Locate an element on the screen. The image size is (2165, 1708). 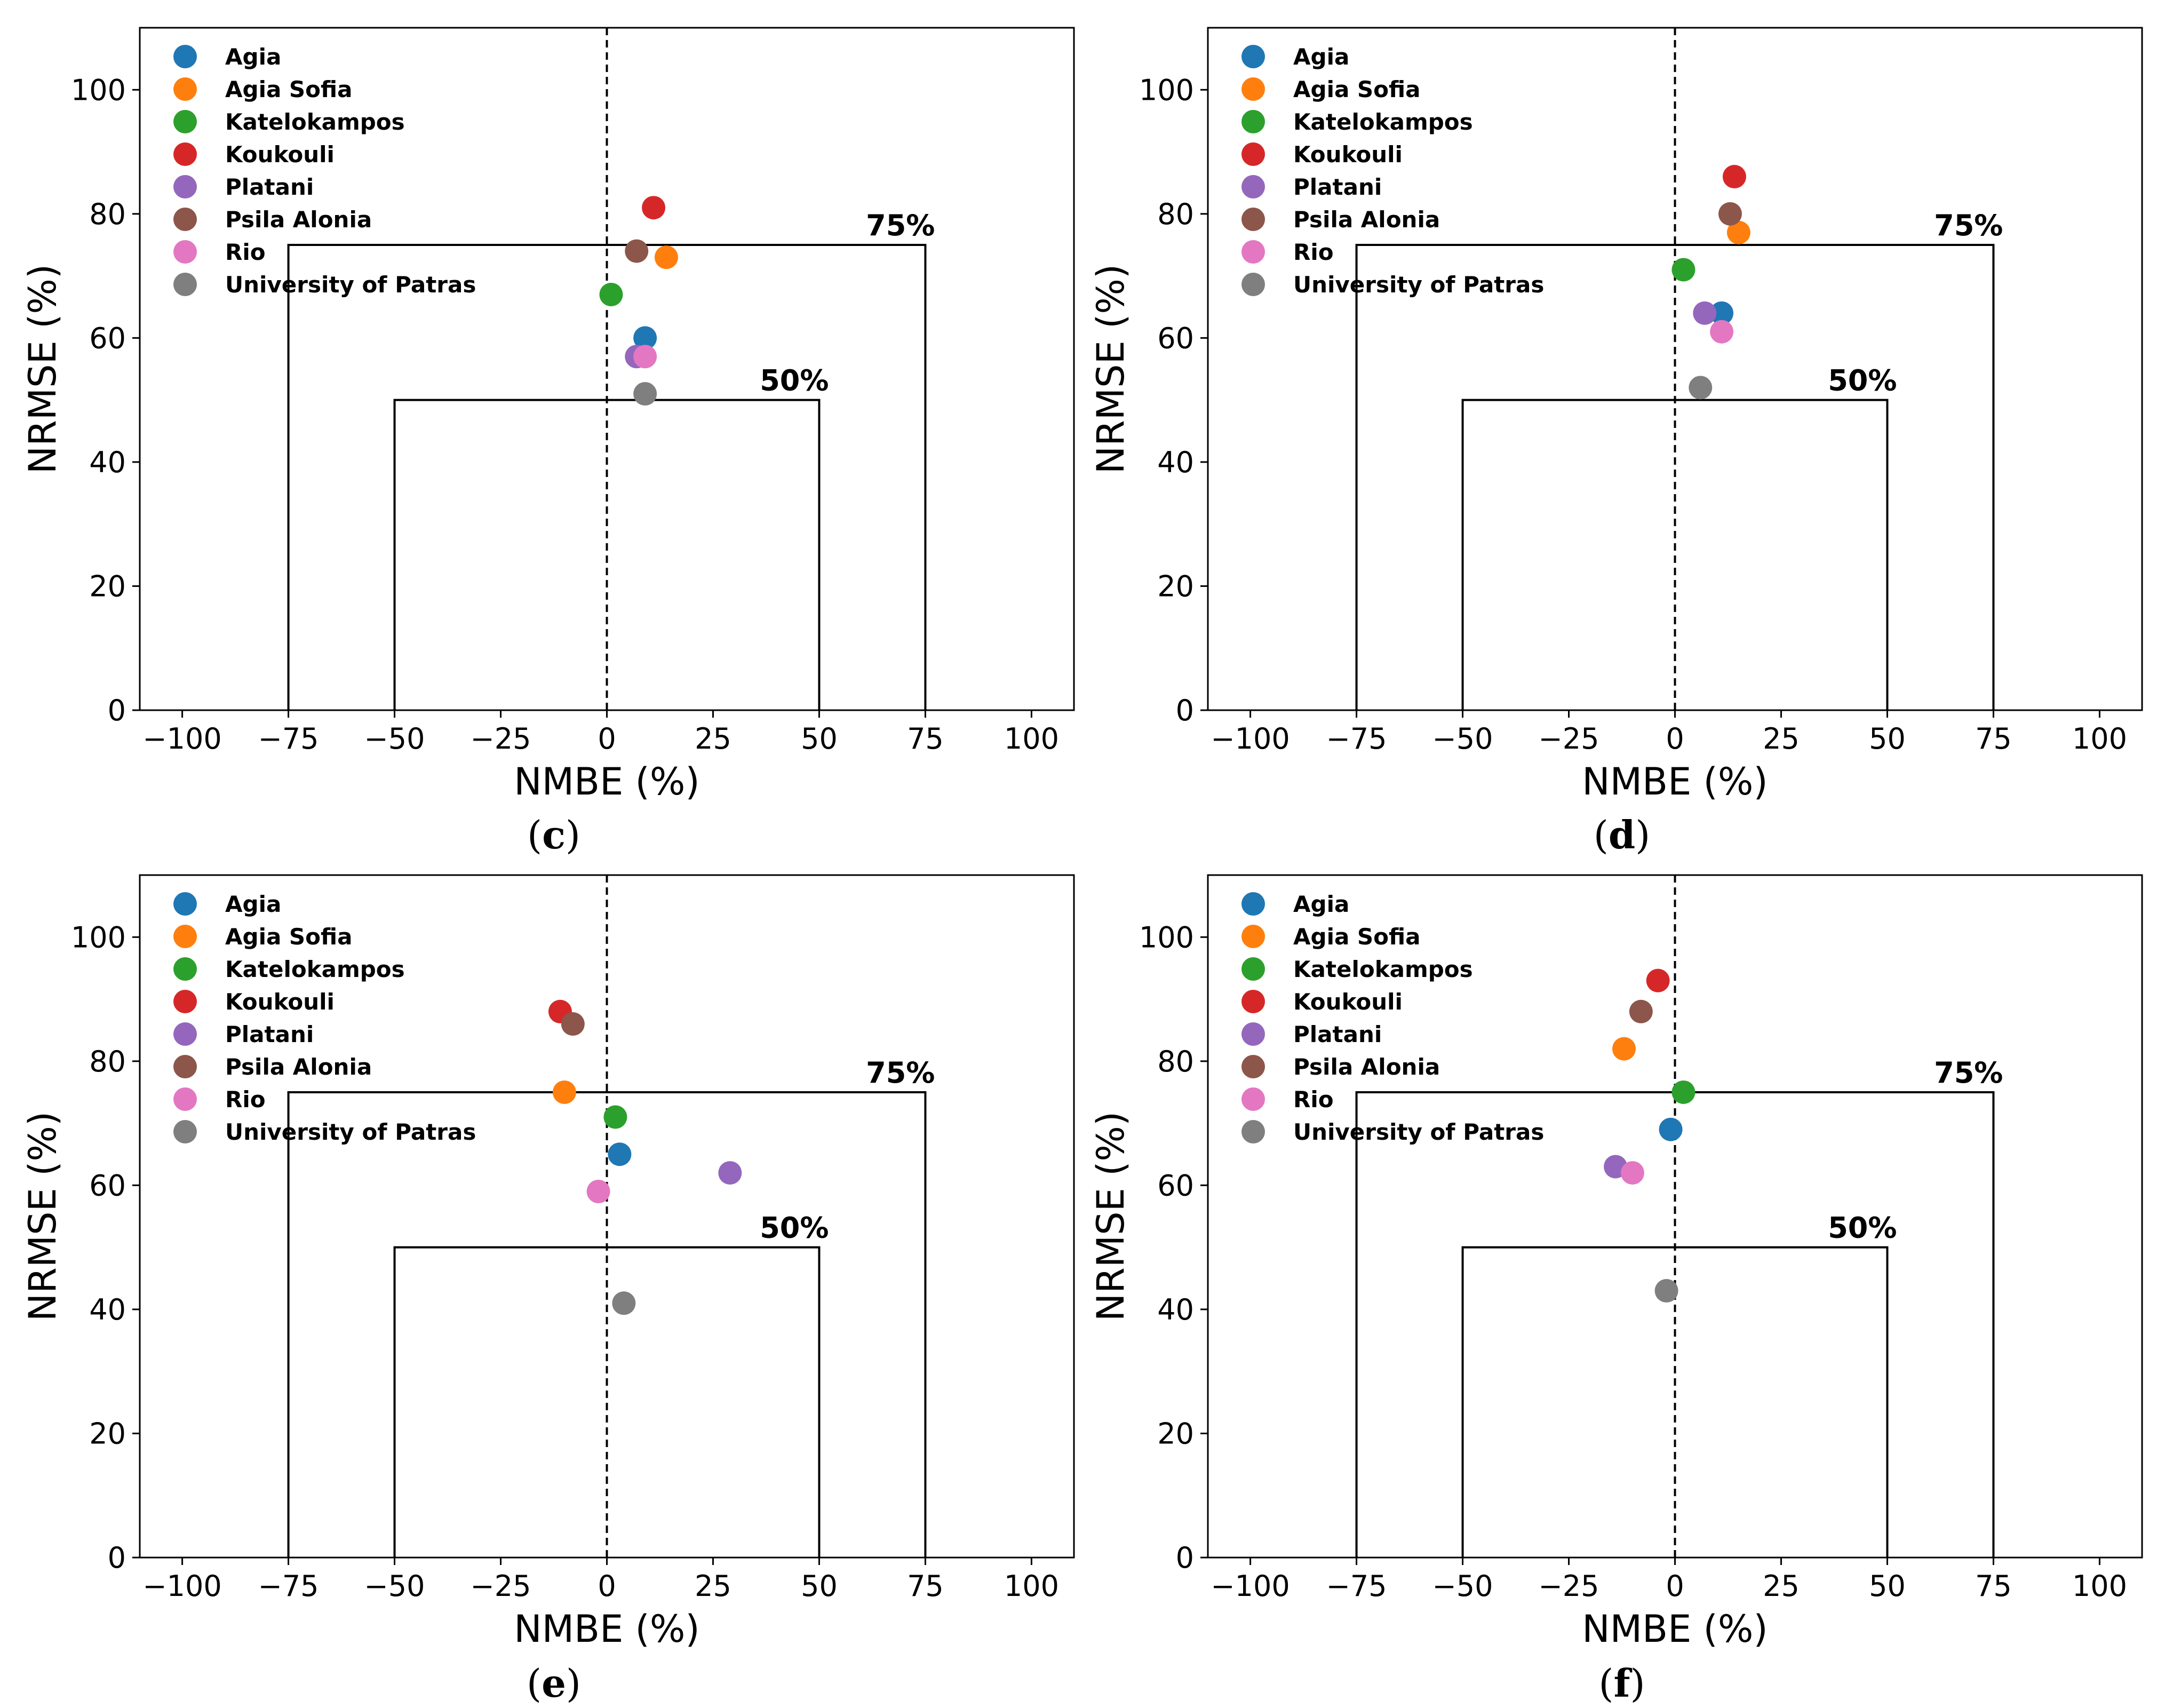
panel-label: (f) is located at coordinates (1621, 1683).